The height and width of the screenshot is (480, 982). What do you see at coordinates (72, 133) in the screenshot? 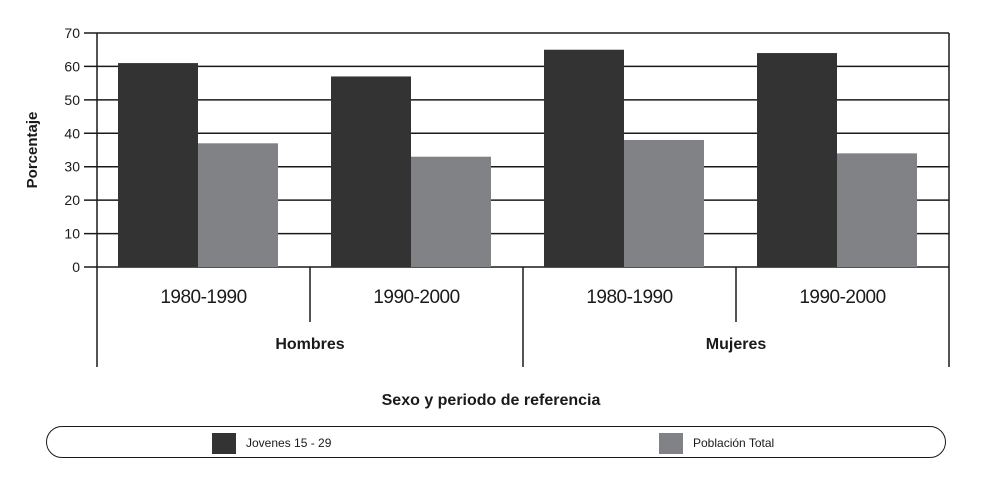
I see `y-tick-label: 40` at bounding box center [72, 133].